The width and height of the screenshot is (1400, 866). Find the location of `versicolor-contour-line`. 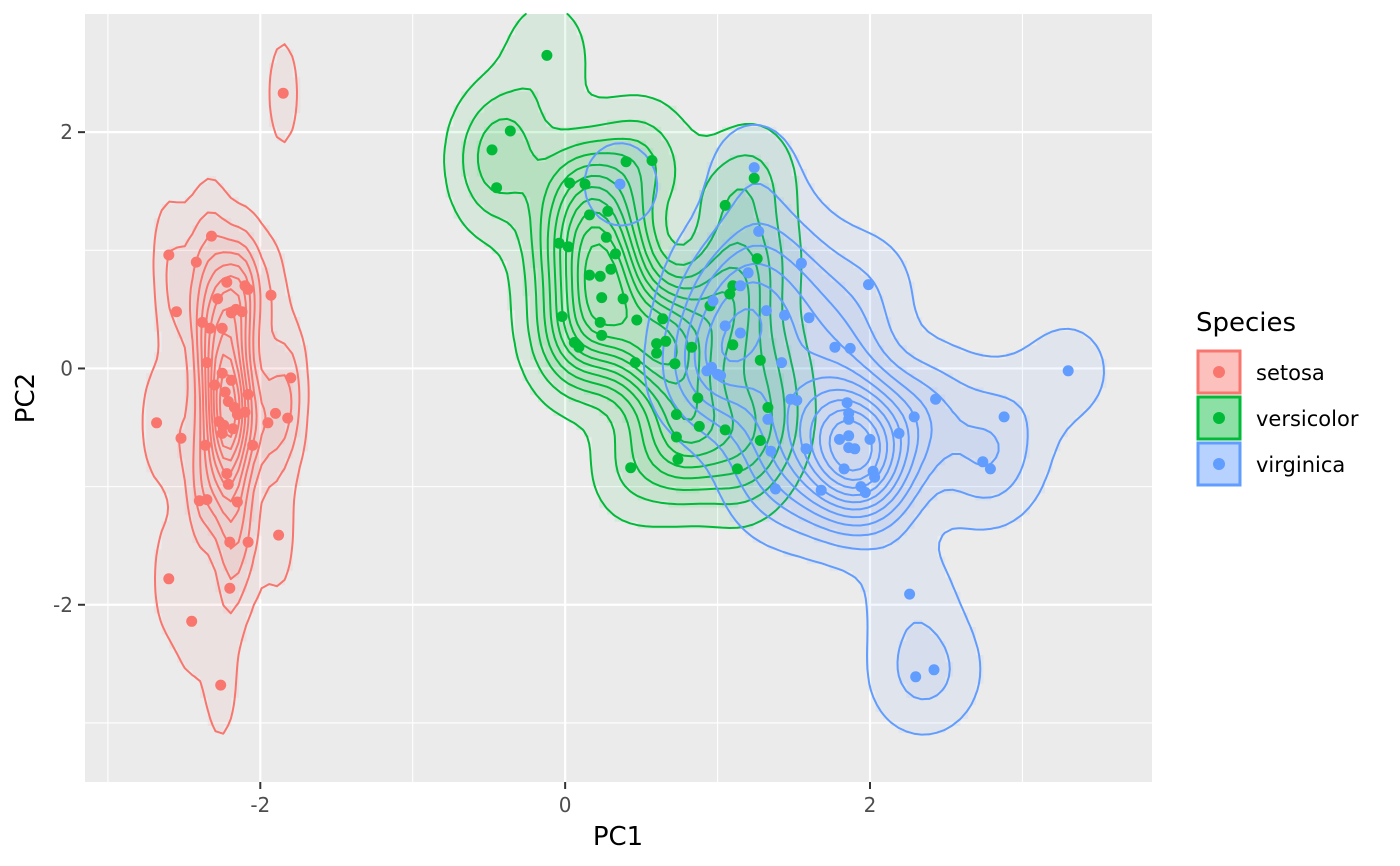

versicolor-contour-line is located at coordinates (627, 296).